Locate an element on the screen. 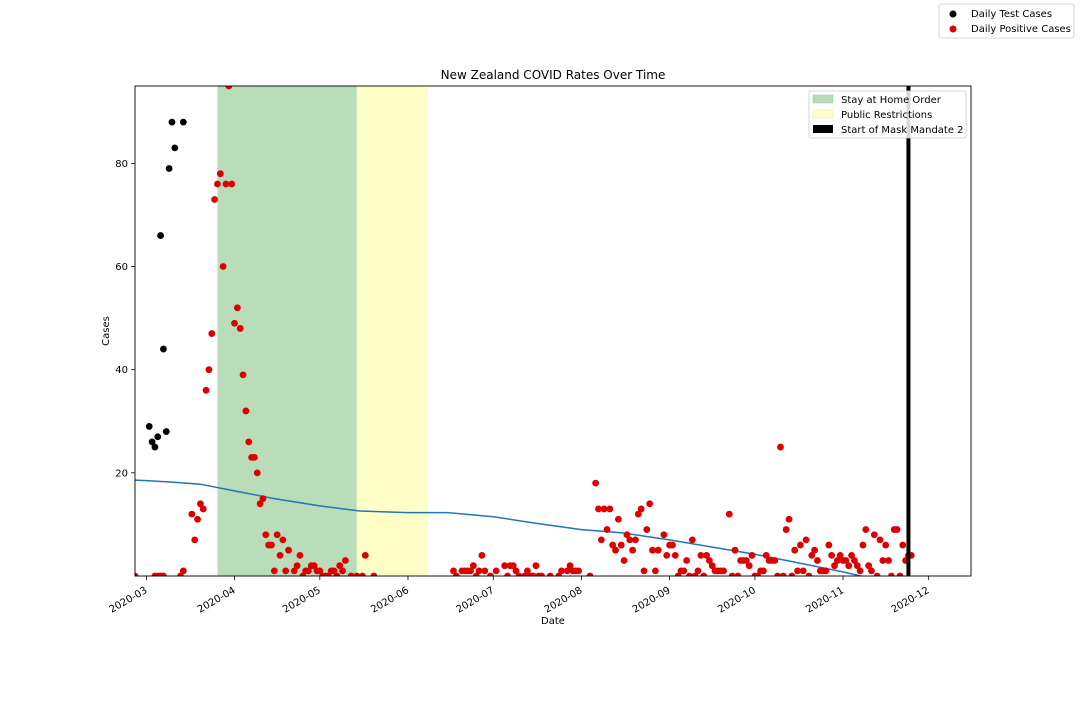  x-tick-label: 2020-11 is located at coordinates (825, 600).